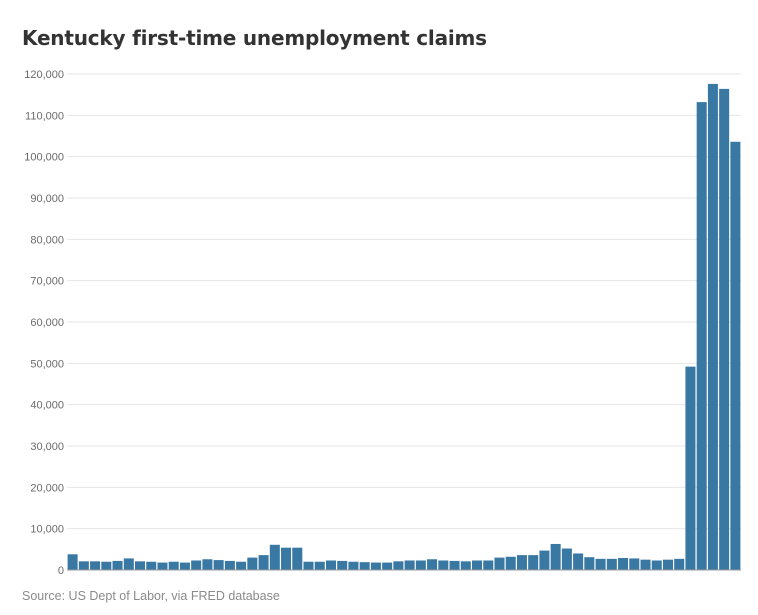 This screenshot has height=615, width=758. Describe the element at coordinates (47, 240) in the screenshot. I see `y-tick-label: 80,000` at that location.